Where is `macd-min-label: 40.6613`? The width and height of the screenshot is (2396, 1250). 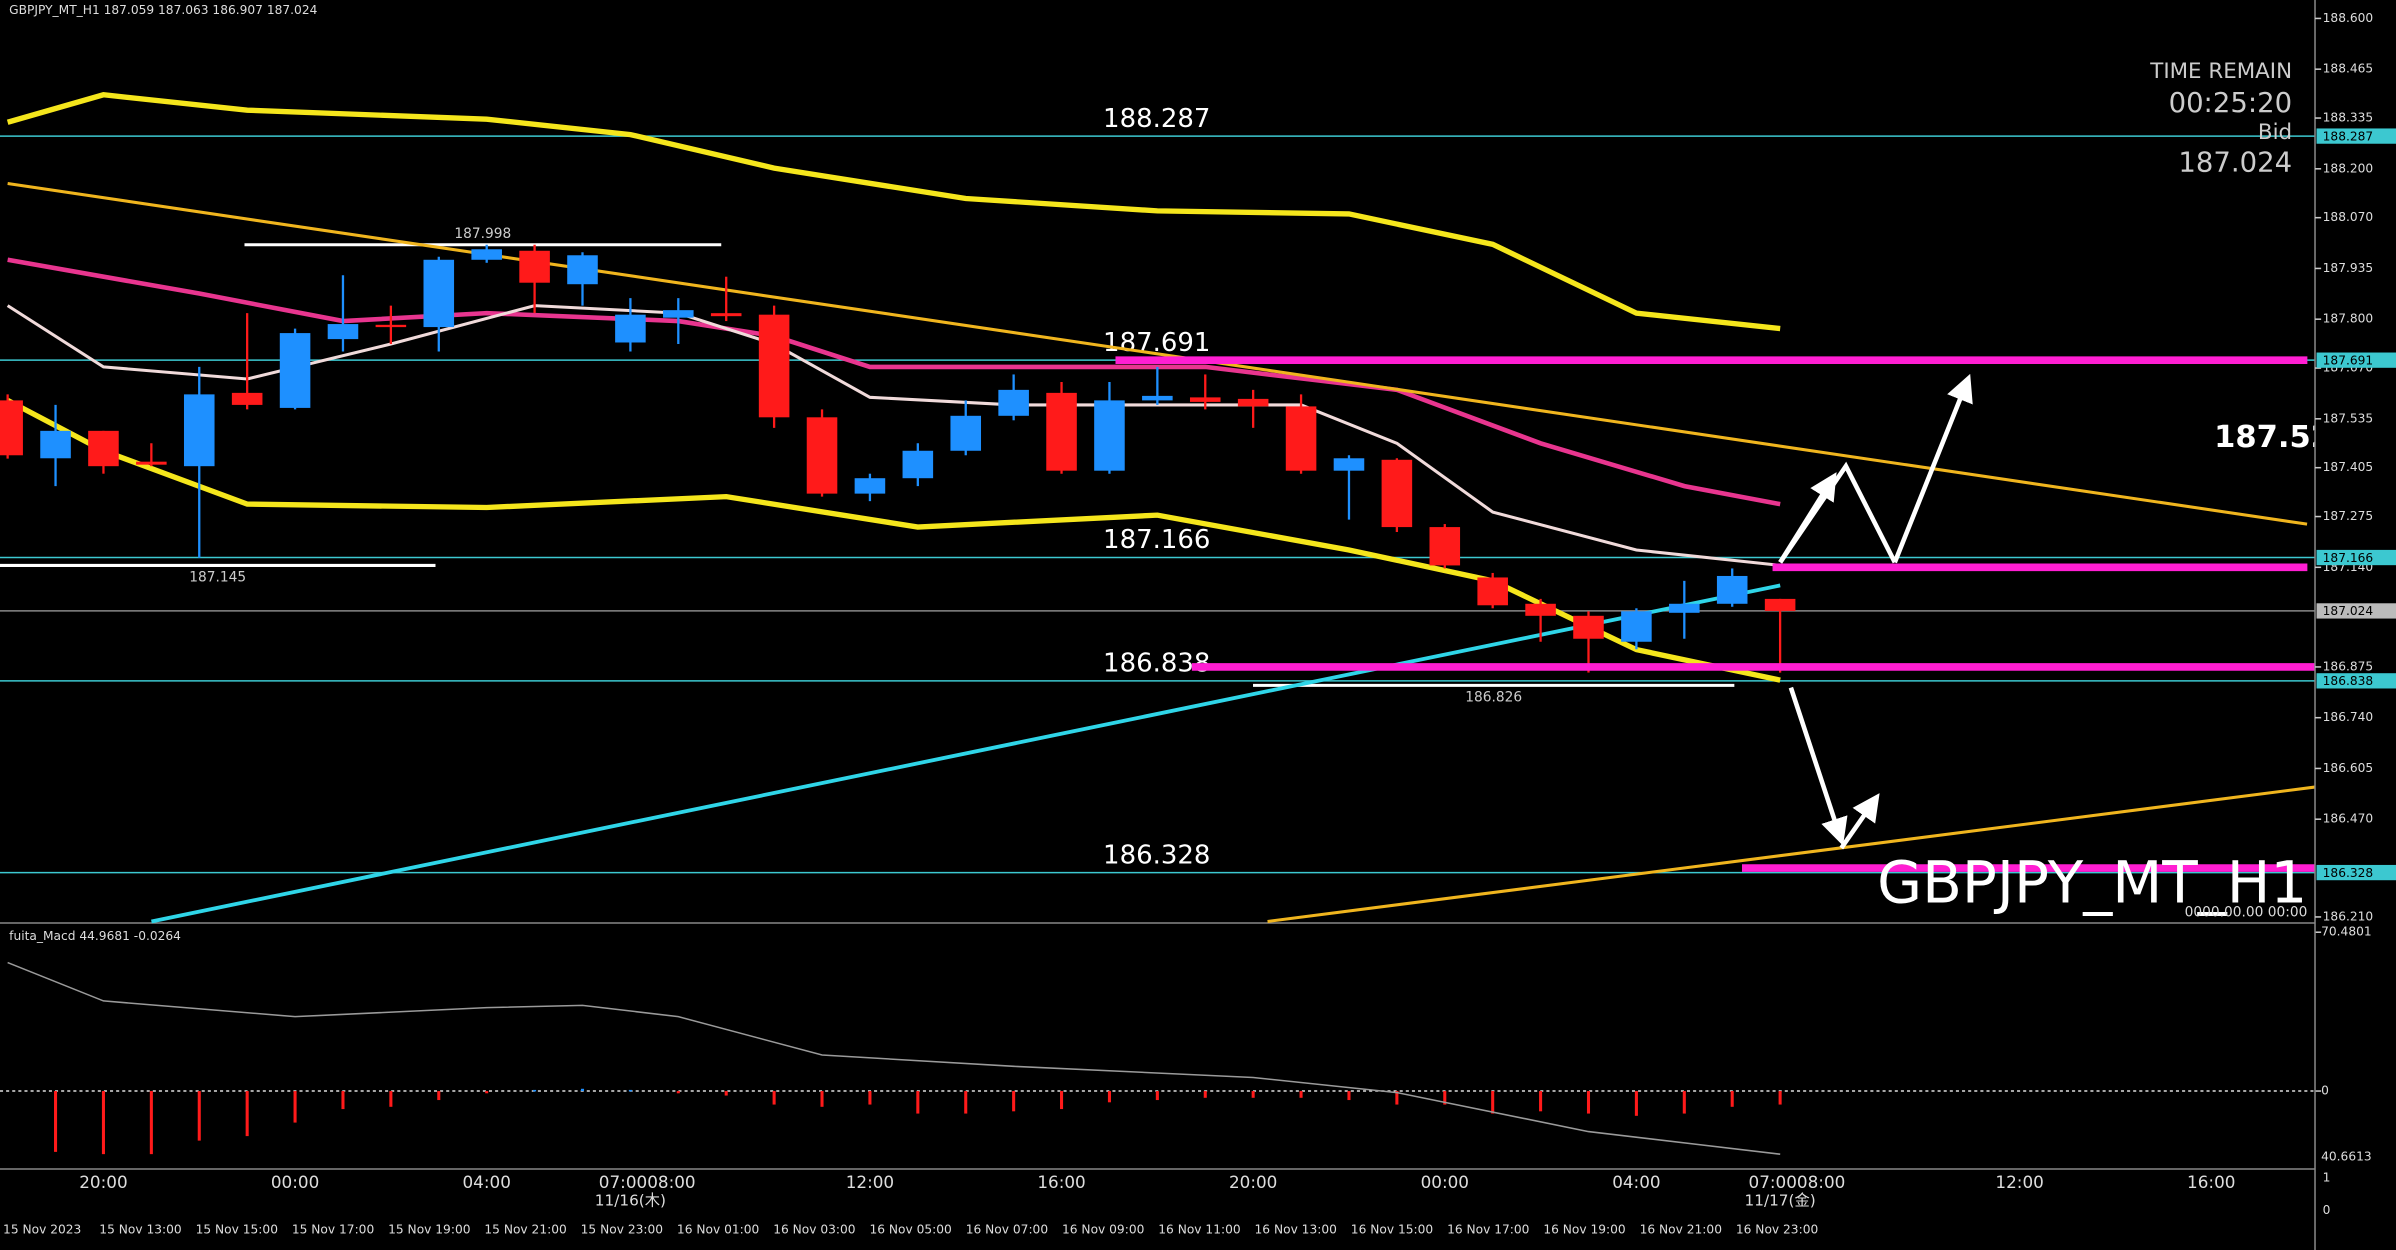
macd-min-label: 40.6613 is located at coordinates (2346, 1156).